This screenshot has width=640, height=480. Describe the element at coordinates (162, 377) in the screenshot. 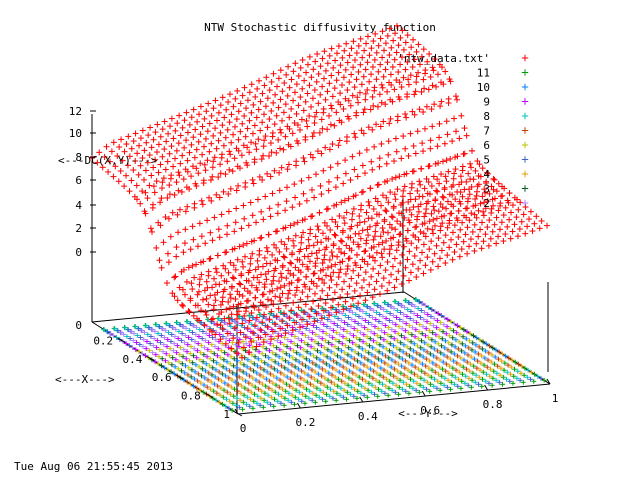

I see `x-tick-label: 0.6` at that location.